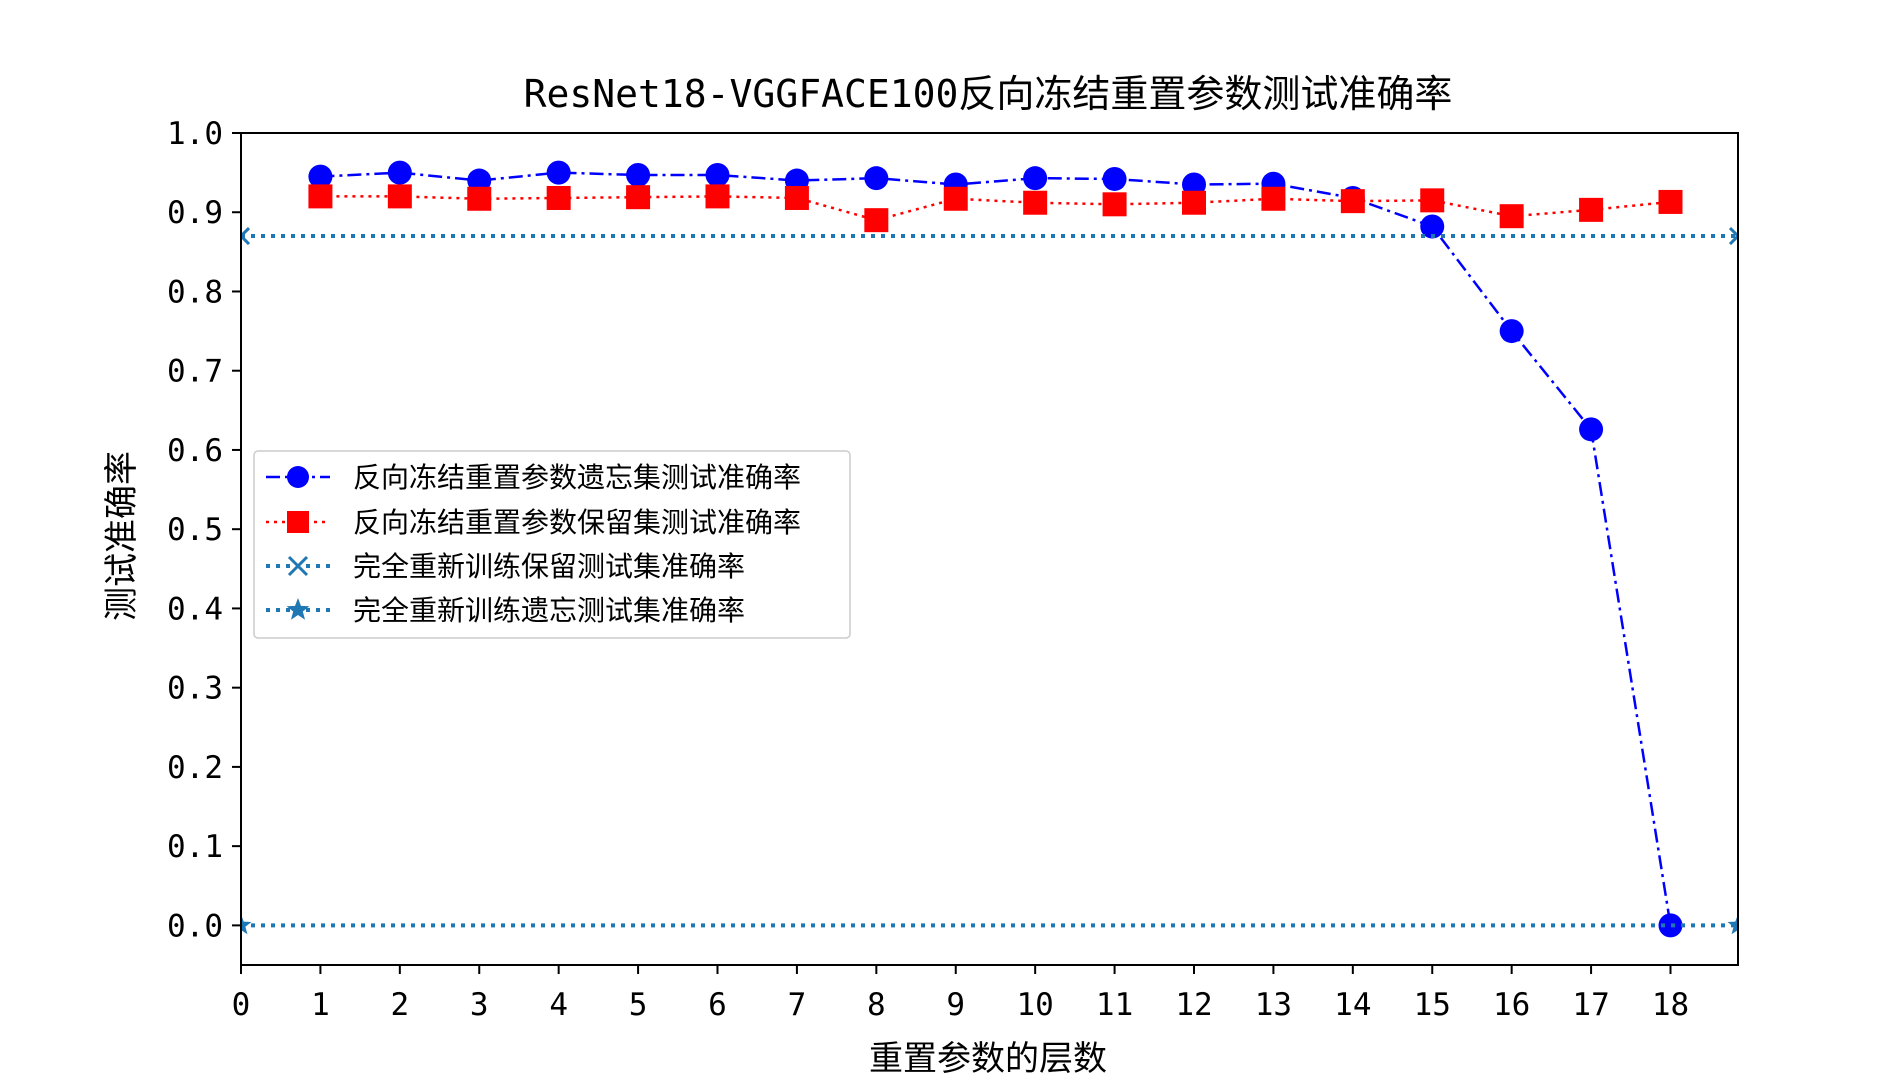 Image resolution: width=1904 pixels, height=1088 pixels. Describe the element at coordinates (399, 1005) in the screenshot. I see `x-tick-label: 2` at that location.